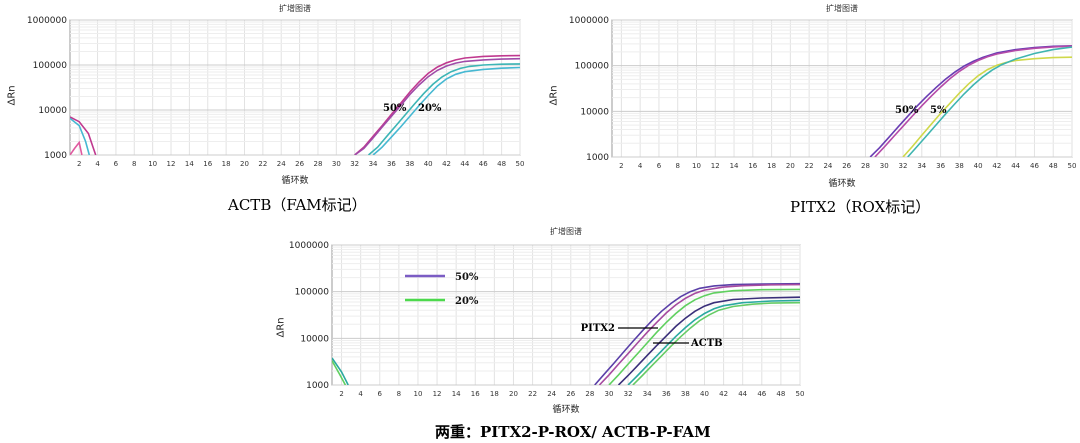 Image resolution: width=1080 pixels, height=443 pixels. What do you see at coordinates (573, 432) in the screenshot?
I see `chart-caption: 两重：PITX2-P-ROX/ ACTB-P-FAM` at bounding box center [573, 432].